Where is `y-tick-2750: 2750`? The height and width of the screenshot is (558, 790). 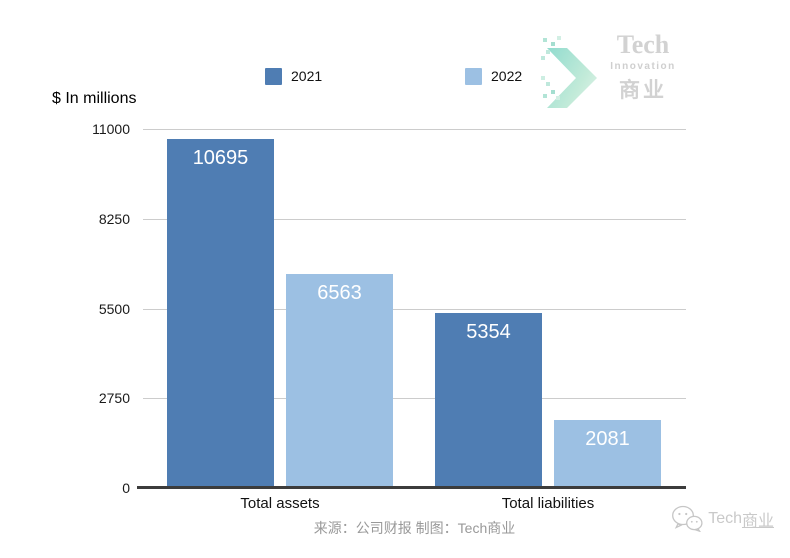
y-tick-2750: 2750 is located at coordinates (114, 398).